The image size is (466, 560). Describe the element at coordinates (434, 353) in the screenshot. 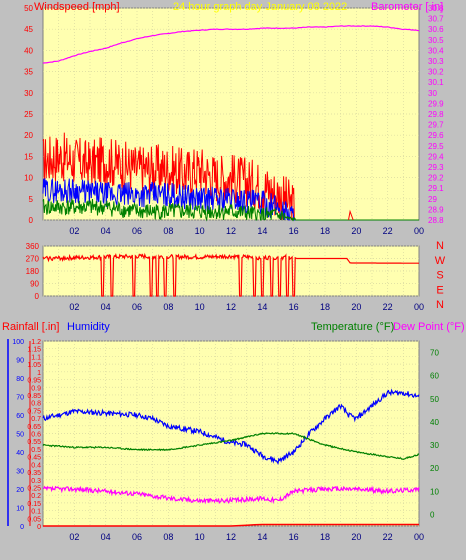

I see `temperature-tick-70: 70` at that location.